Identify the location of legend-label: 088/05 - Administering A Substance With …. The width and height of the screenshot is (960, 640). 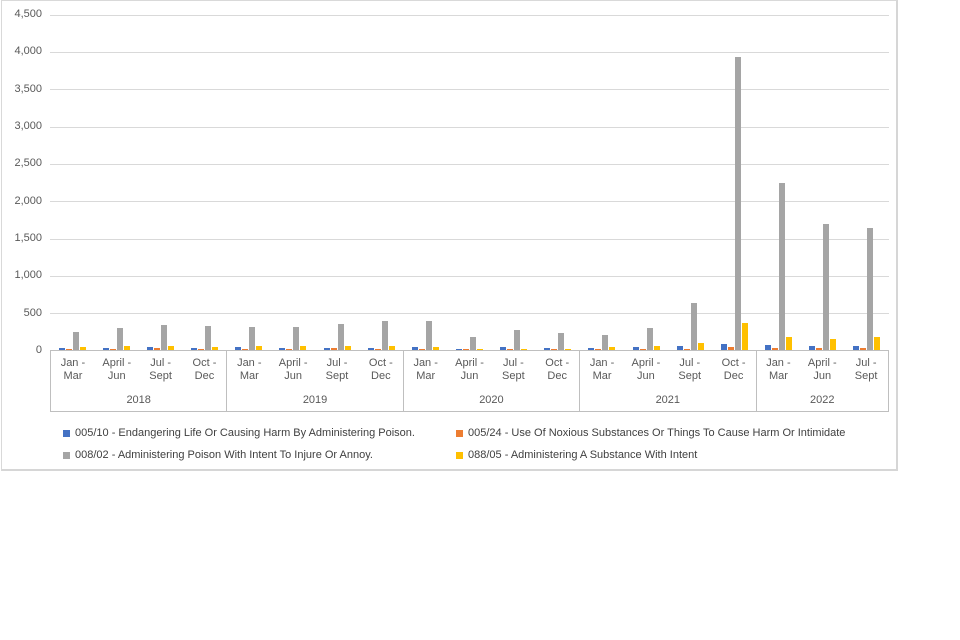
(583, 455).